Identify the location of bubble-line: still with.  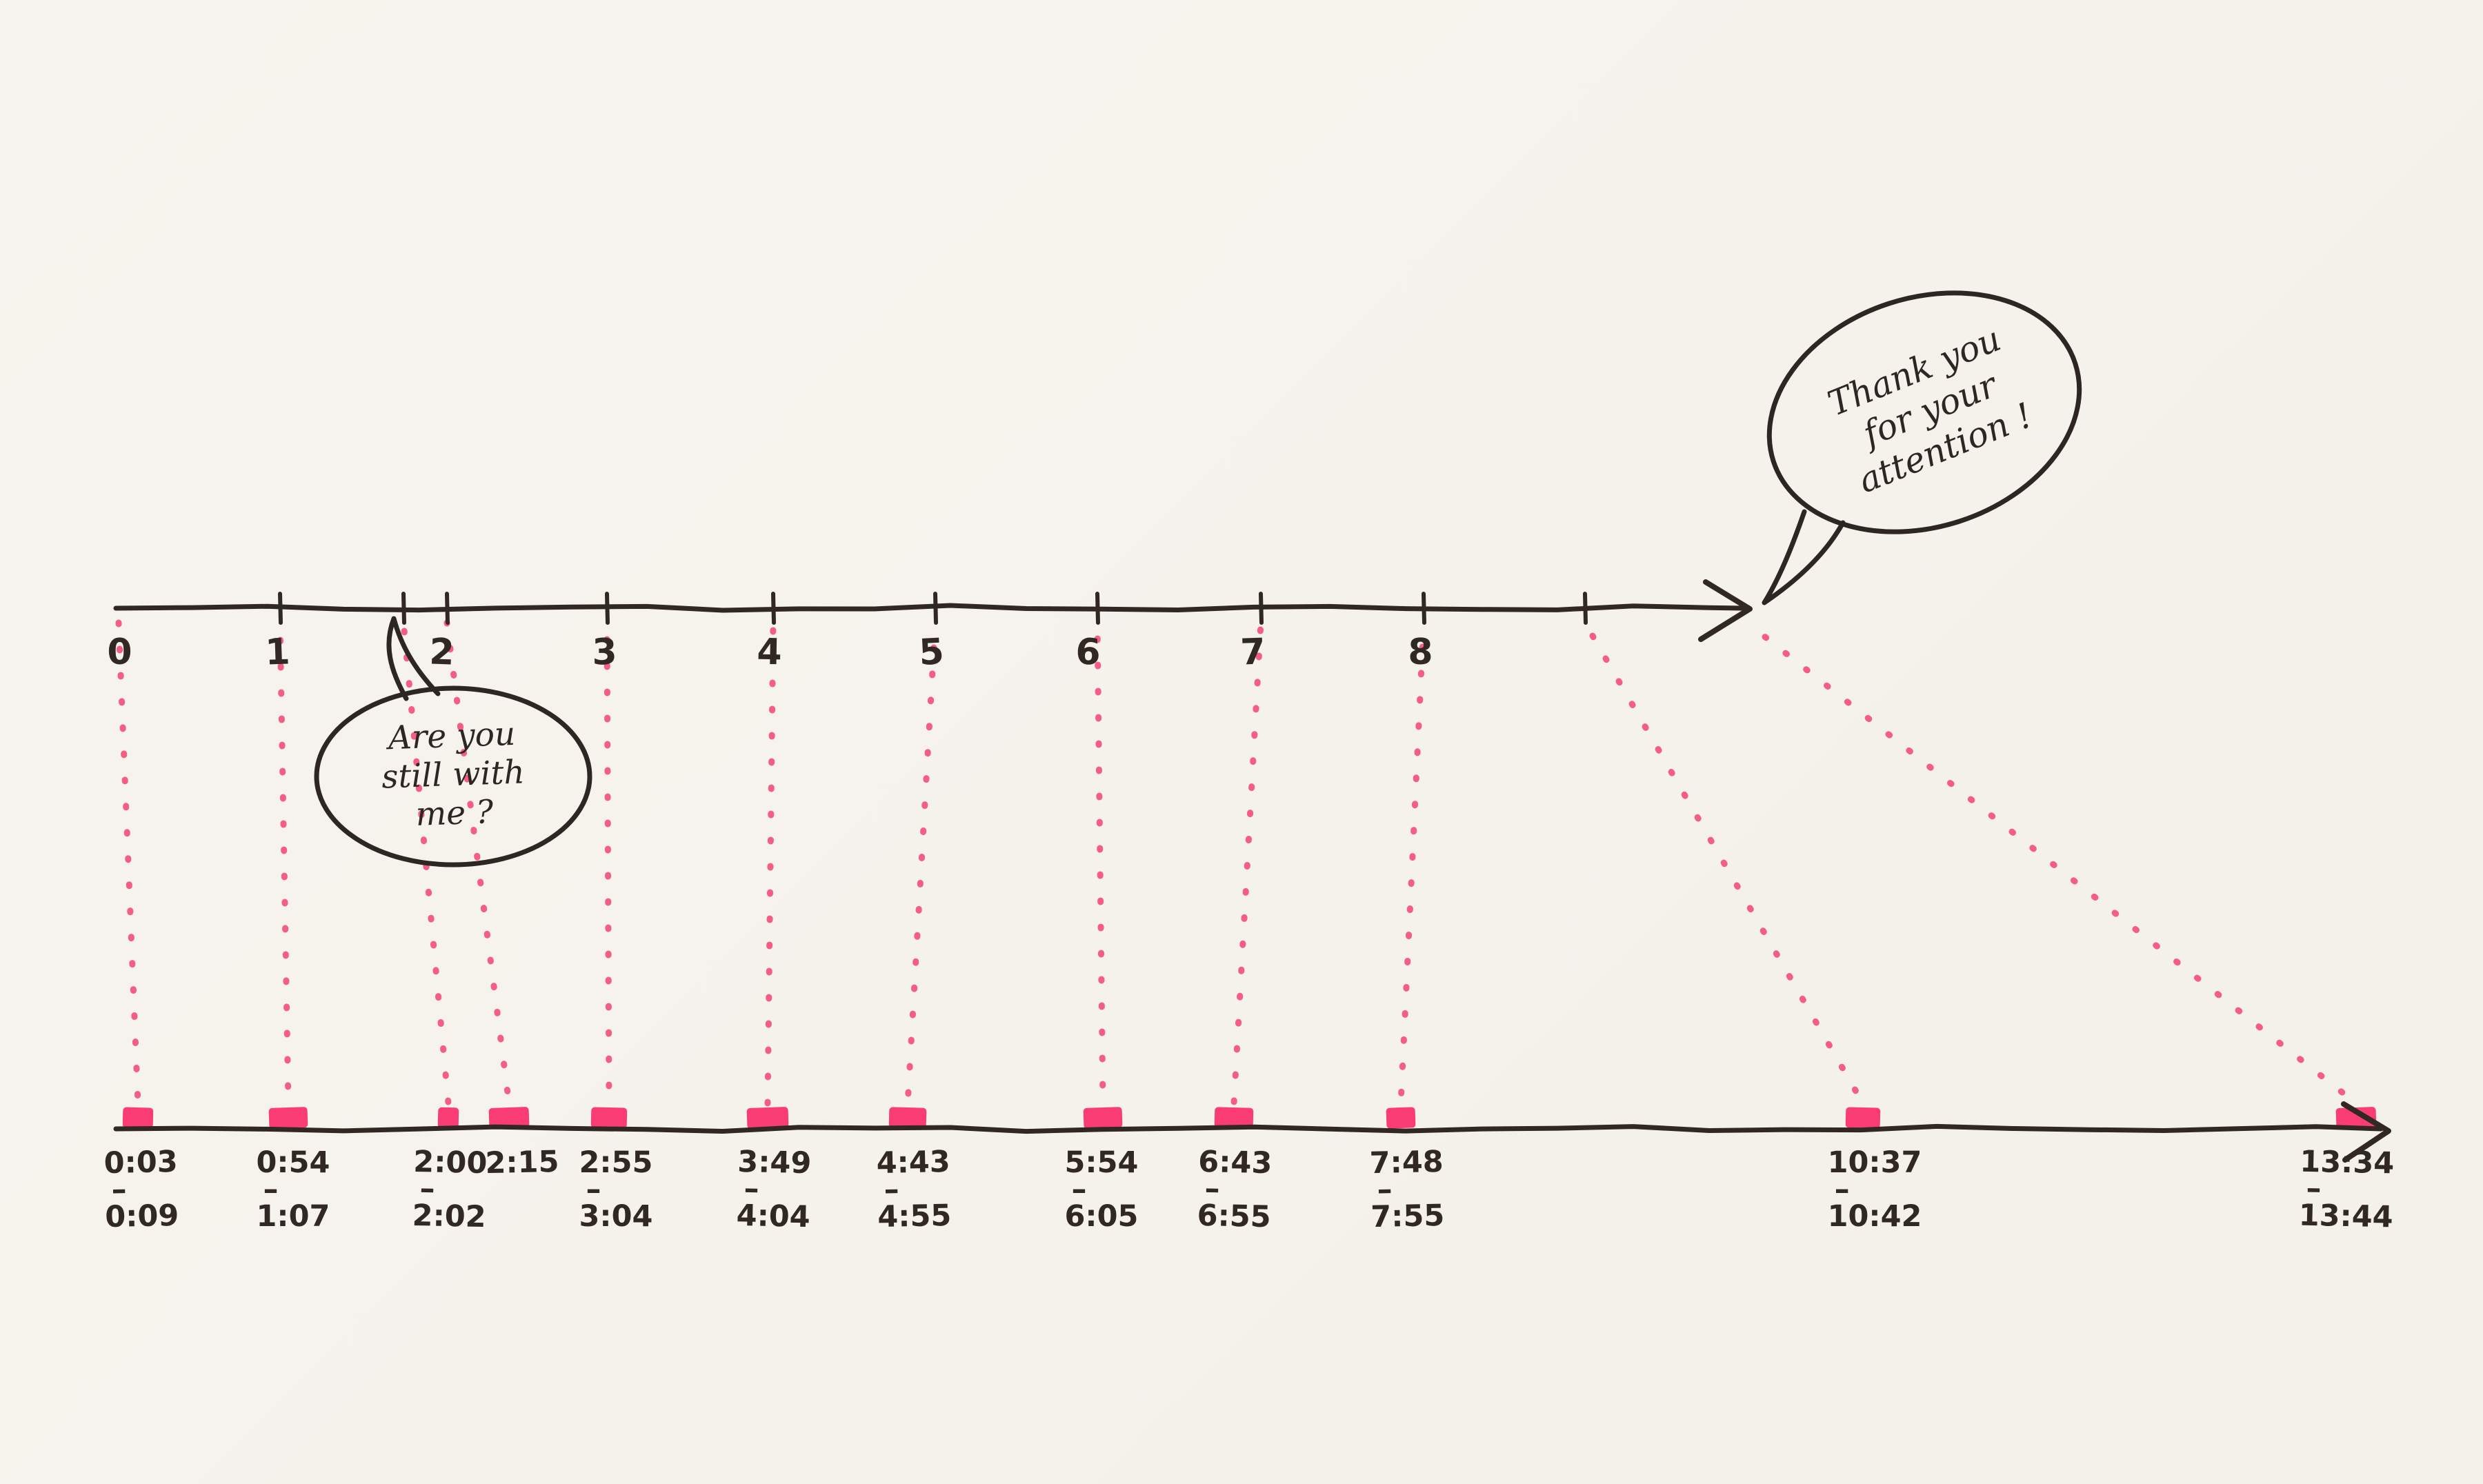
(453, 774).